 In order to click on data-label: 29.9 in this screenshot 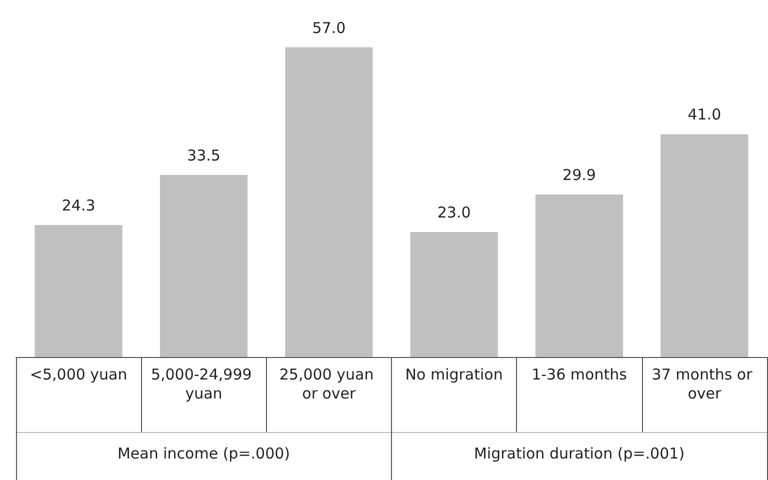, I will do `click(579, 175)`.